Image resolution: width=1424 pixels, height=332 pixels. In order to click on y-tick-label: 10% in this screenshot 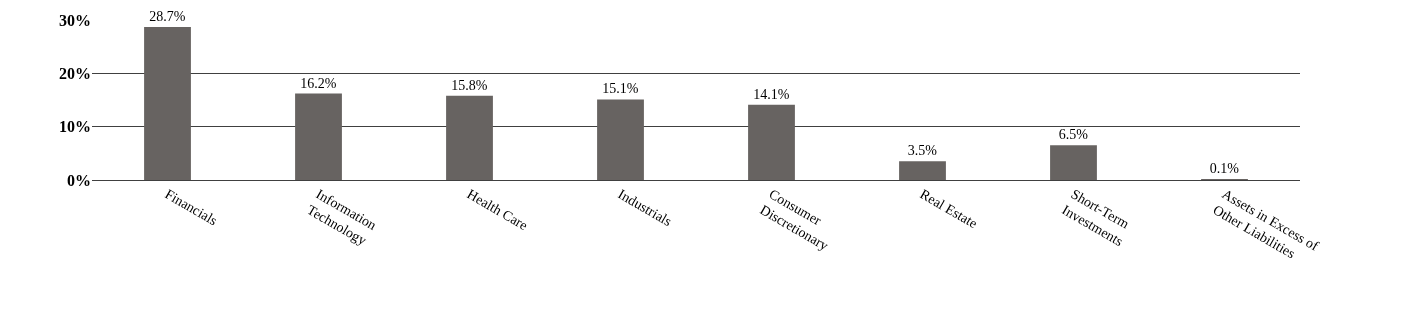, I will do `click(75, 127)`.